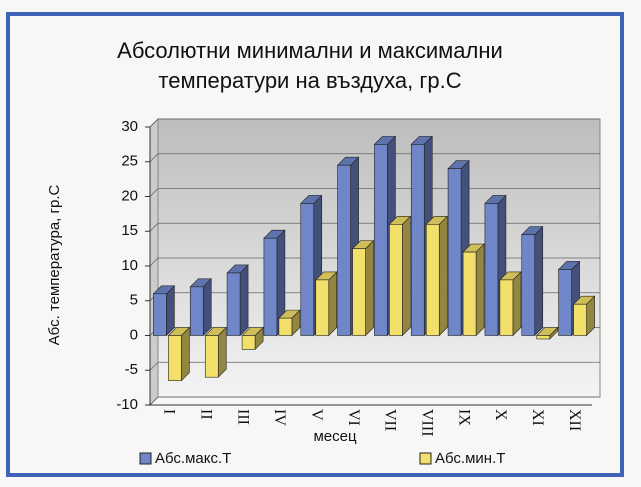  What do you see at coordinates (129, 265) in the screenshot?
I see `y-tick-label: 10` at bounding box center [129, 265].